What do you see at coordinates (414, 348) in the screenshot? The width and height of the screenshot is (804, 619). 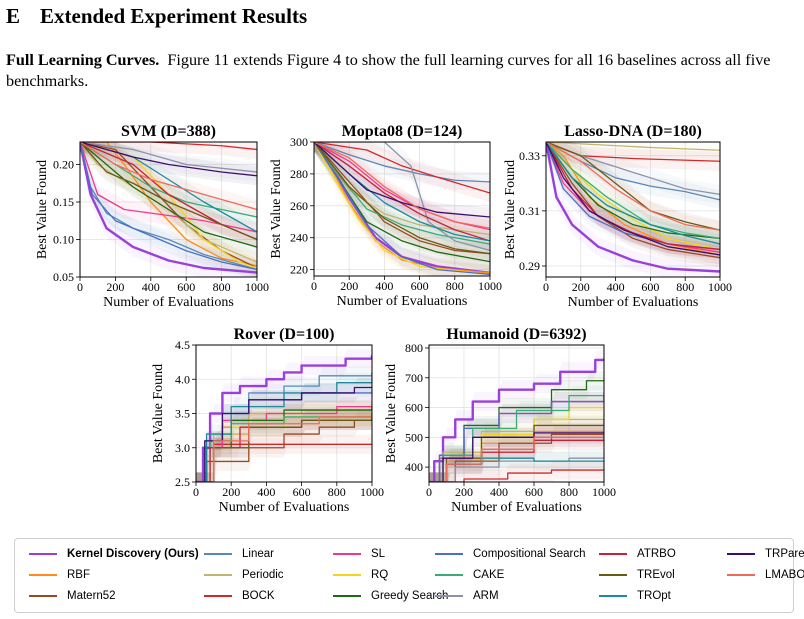 I see `y-tick-label: 800` at bounding box center [414, 348].